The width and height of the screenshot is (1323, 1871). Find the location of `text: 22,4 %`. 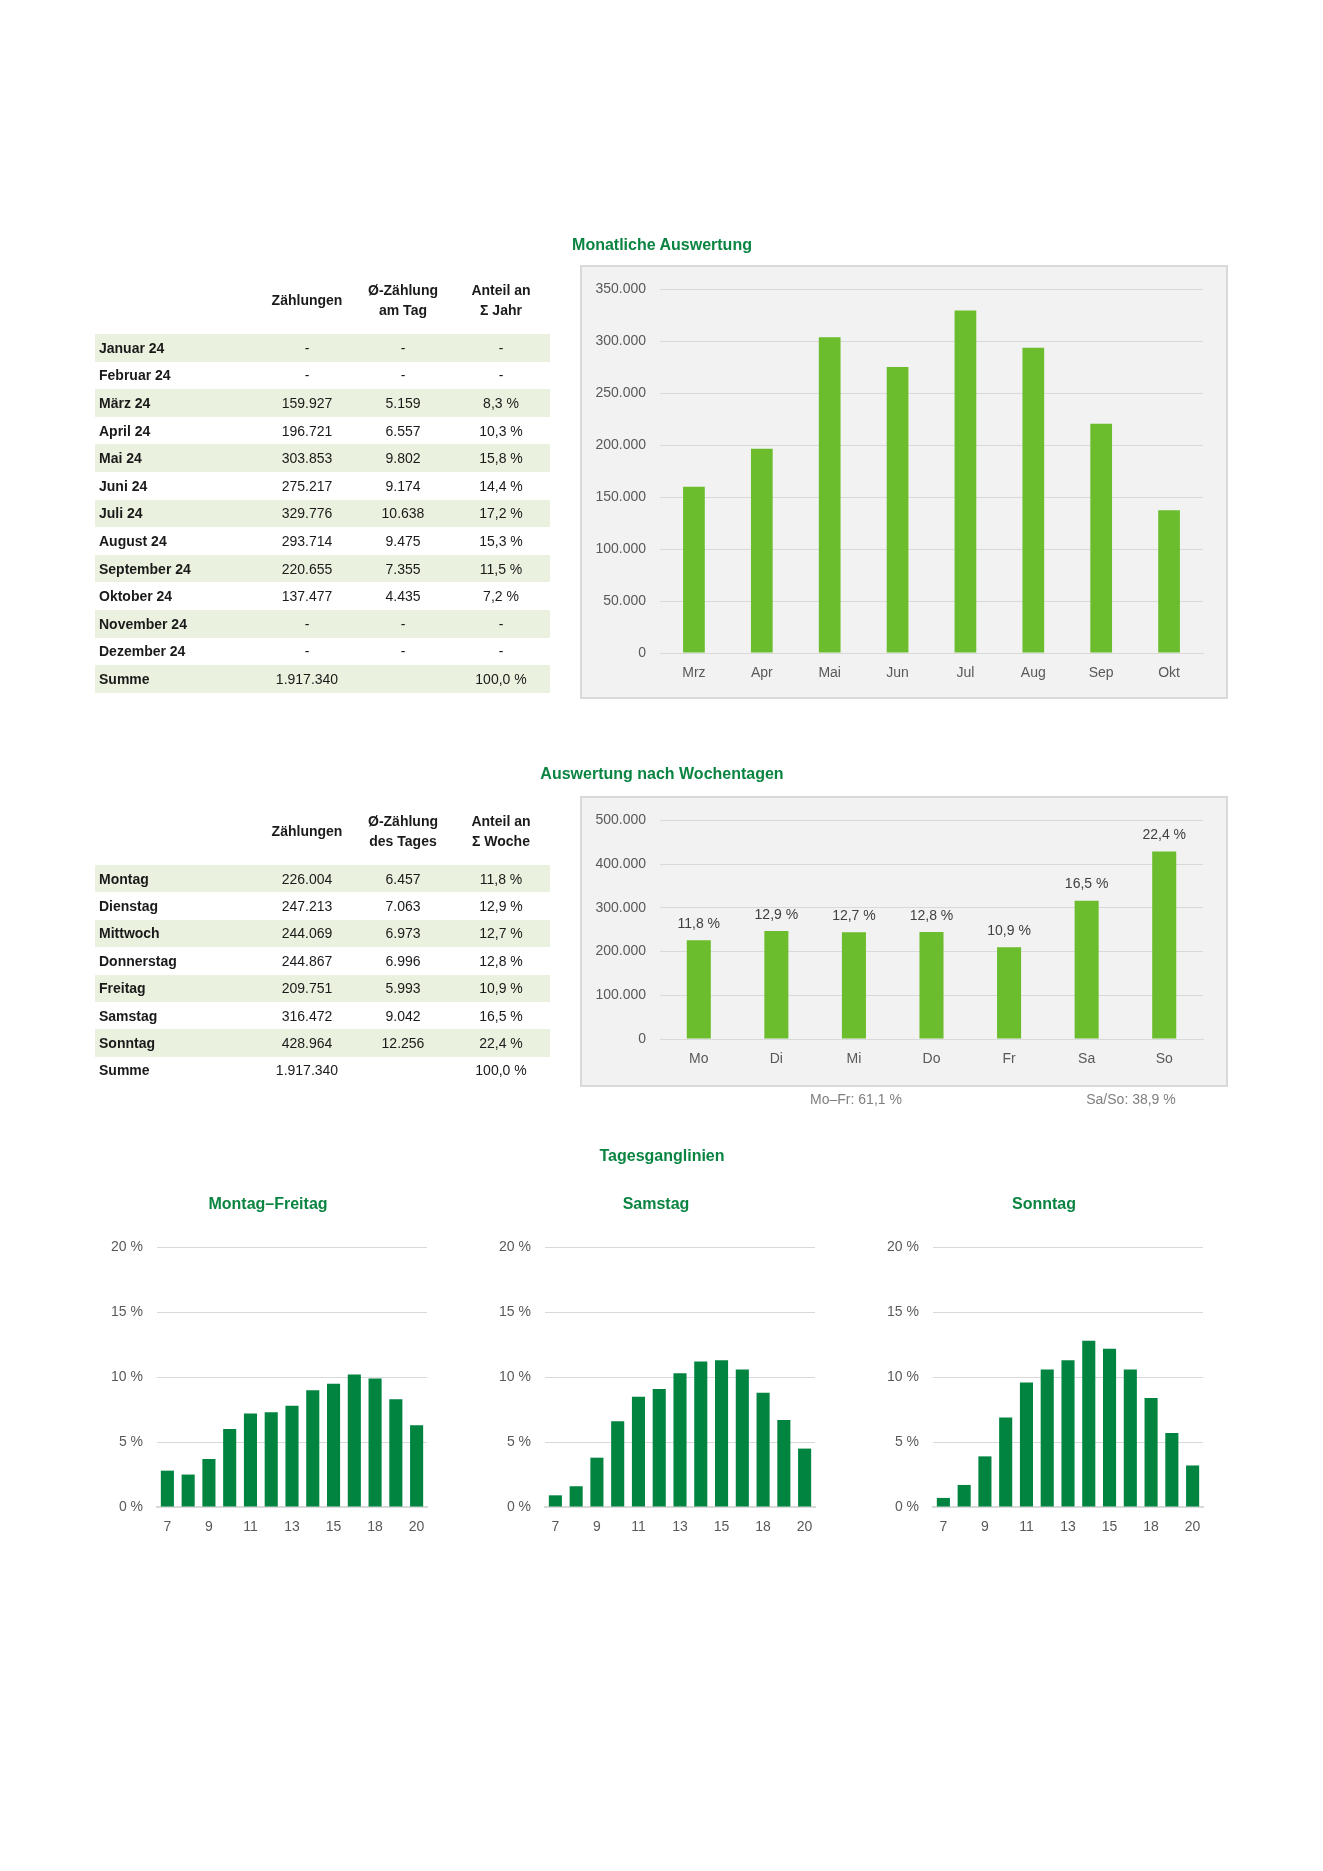

text: 22,4 % is located at coordinates (501, 1043).